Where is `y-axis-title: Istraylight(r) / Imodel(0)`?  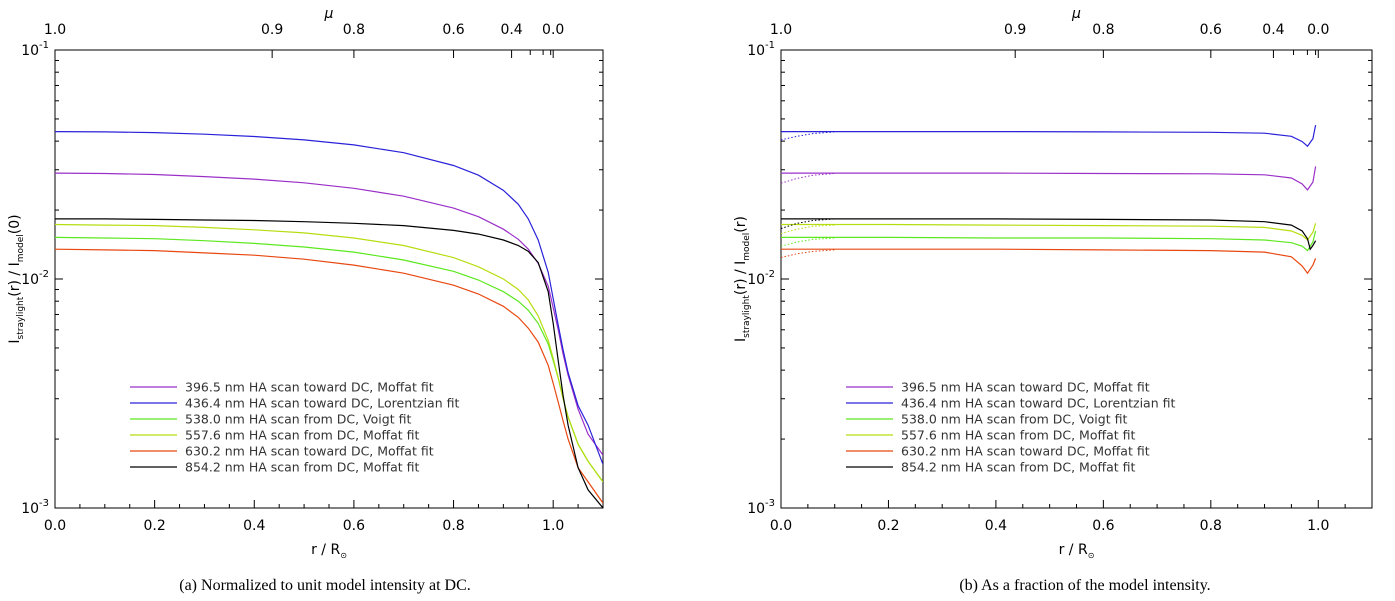
y-axis-title: Istraylight(r) / Imodel(0) is located at coordinates (16, 278).